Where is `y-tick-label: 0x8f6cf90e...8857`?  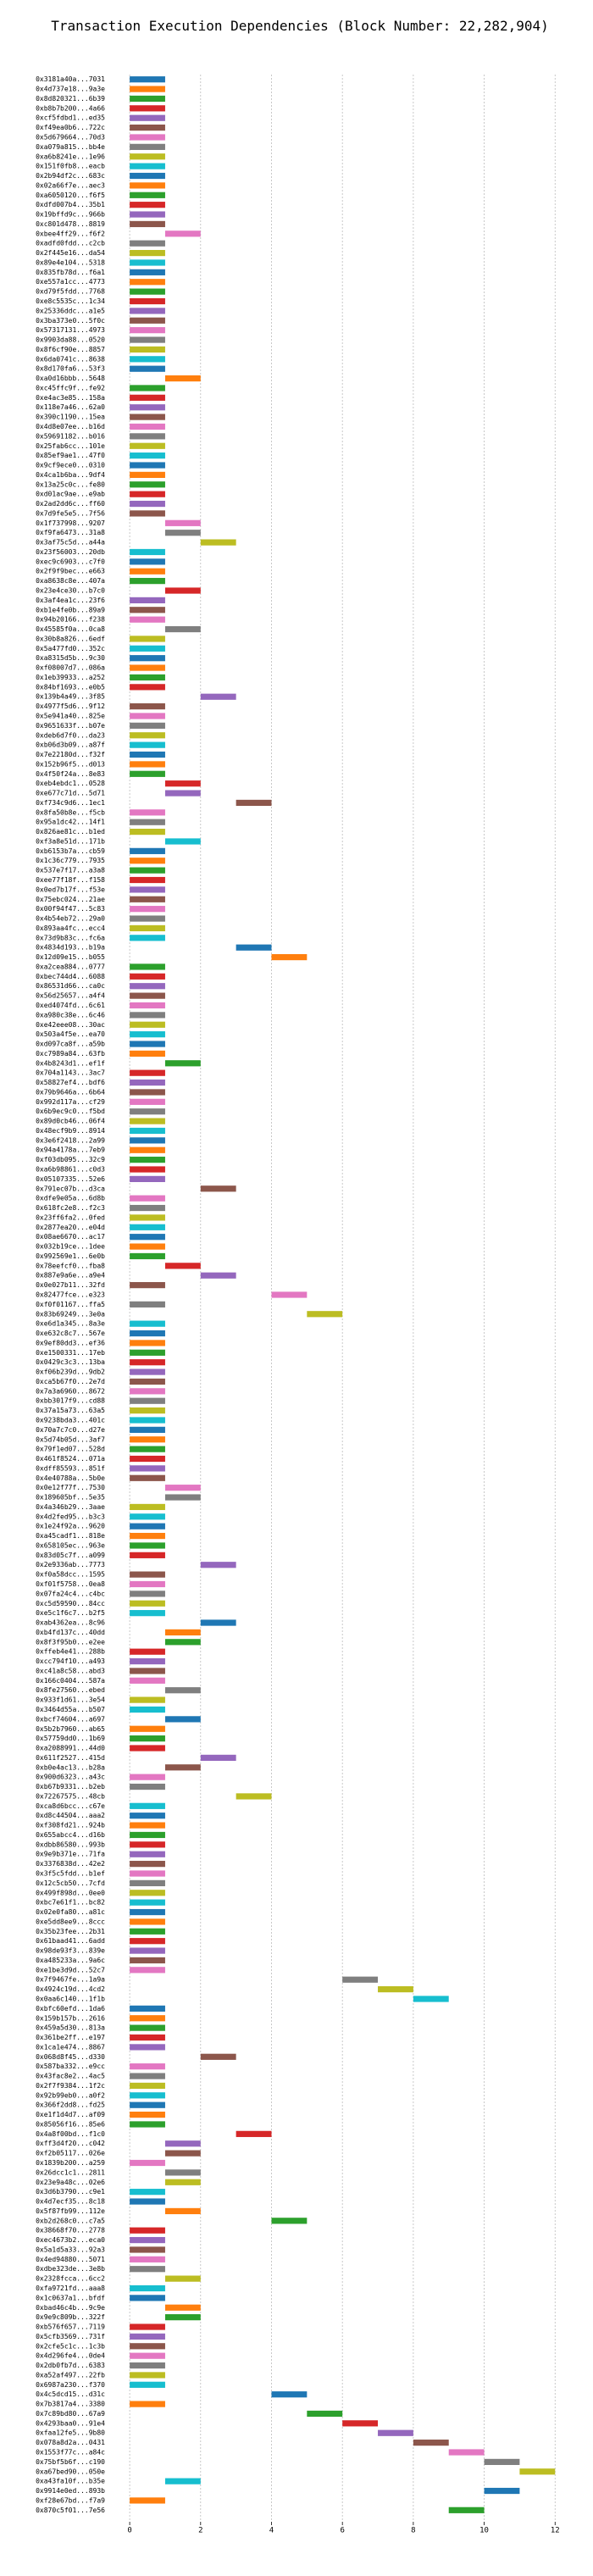 y-tick-label: 0x8f6cf90e...8857 is located at coordinates (70, 349).